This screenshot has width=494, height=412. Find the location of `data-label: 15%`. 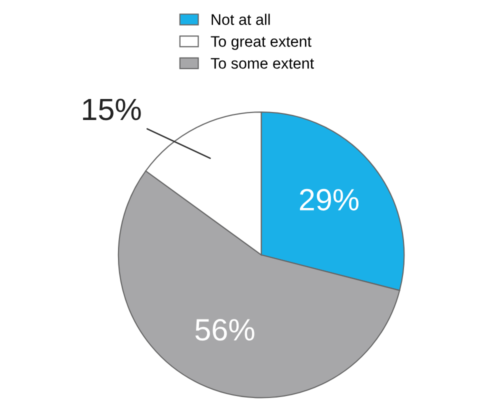

data-label: 15% is located at coordinates (112, 109).